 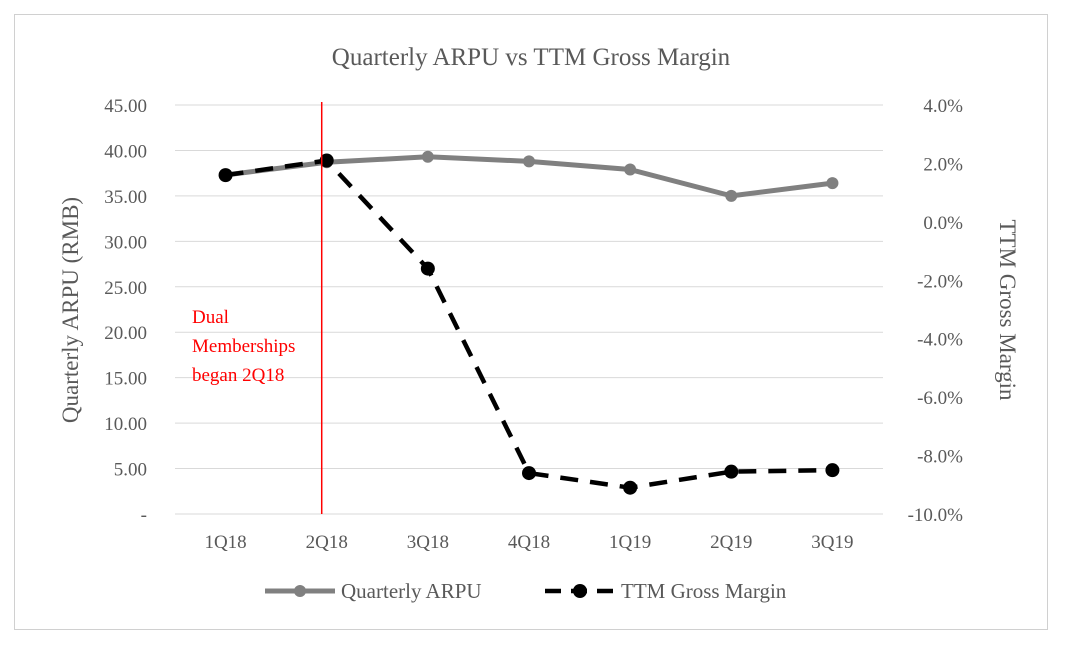 I want to click on left-tick-label: 25.00, so click(x=125, y=288).